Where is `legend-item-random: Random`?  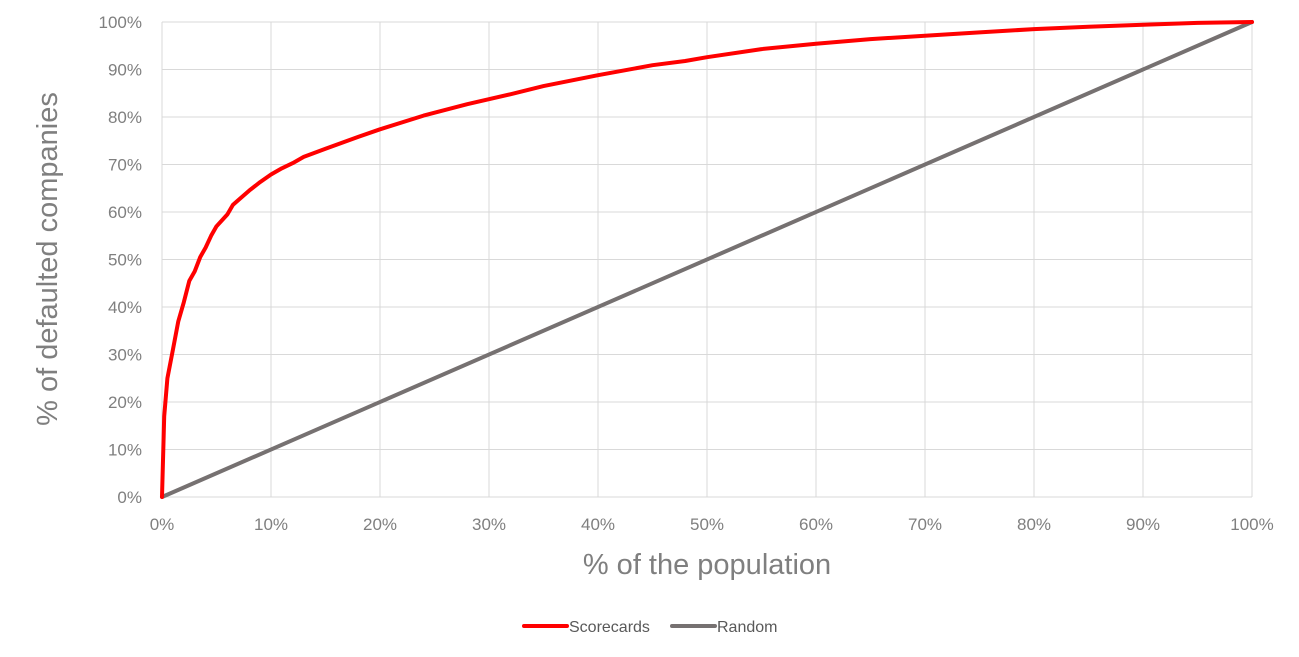 legend-item-random: Random is located at coordinates (723, 627).